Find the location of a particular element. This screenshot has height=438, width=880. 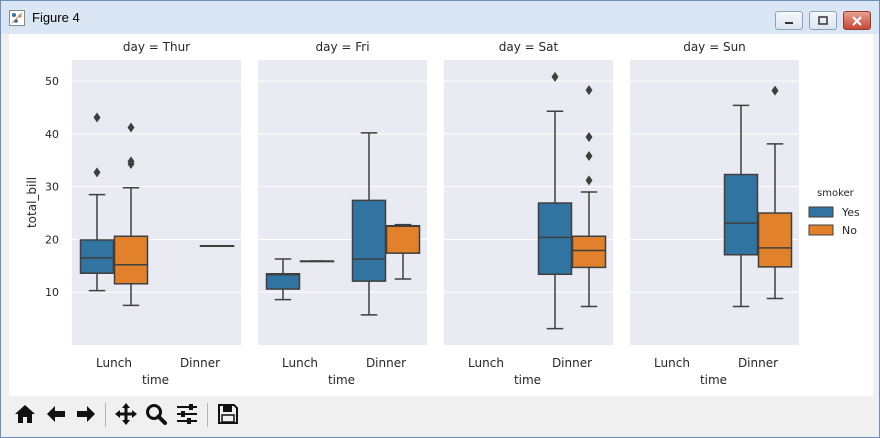

configure-subplots-icon is located at coordinates (187, 414).